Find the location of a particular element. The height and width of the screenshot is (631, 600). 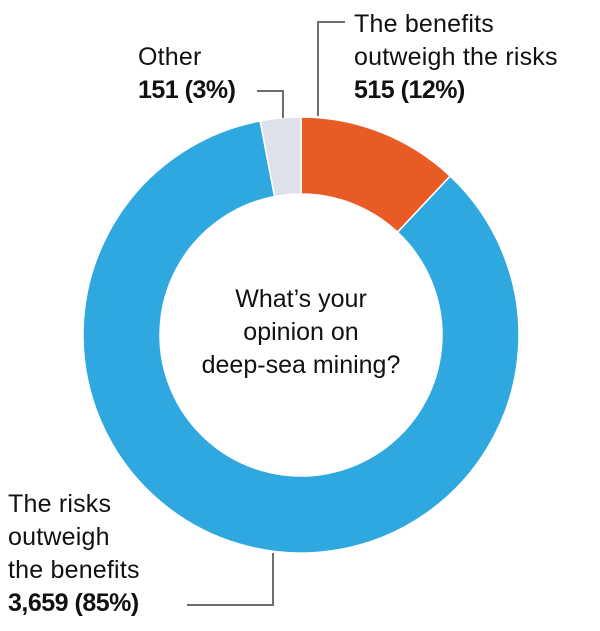

label-risks-line-3: the benefits is located at coordinates (74, 570).